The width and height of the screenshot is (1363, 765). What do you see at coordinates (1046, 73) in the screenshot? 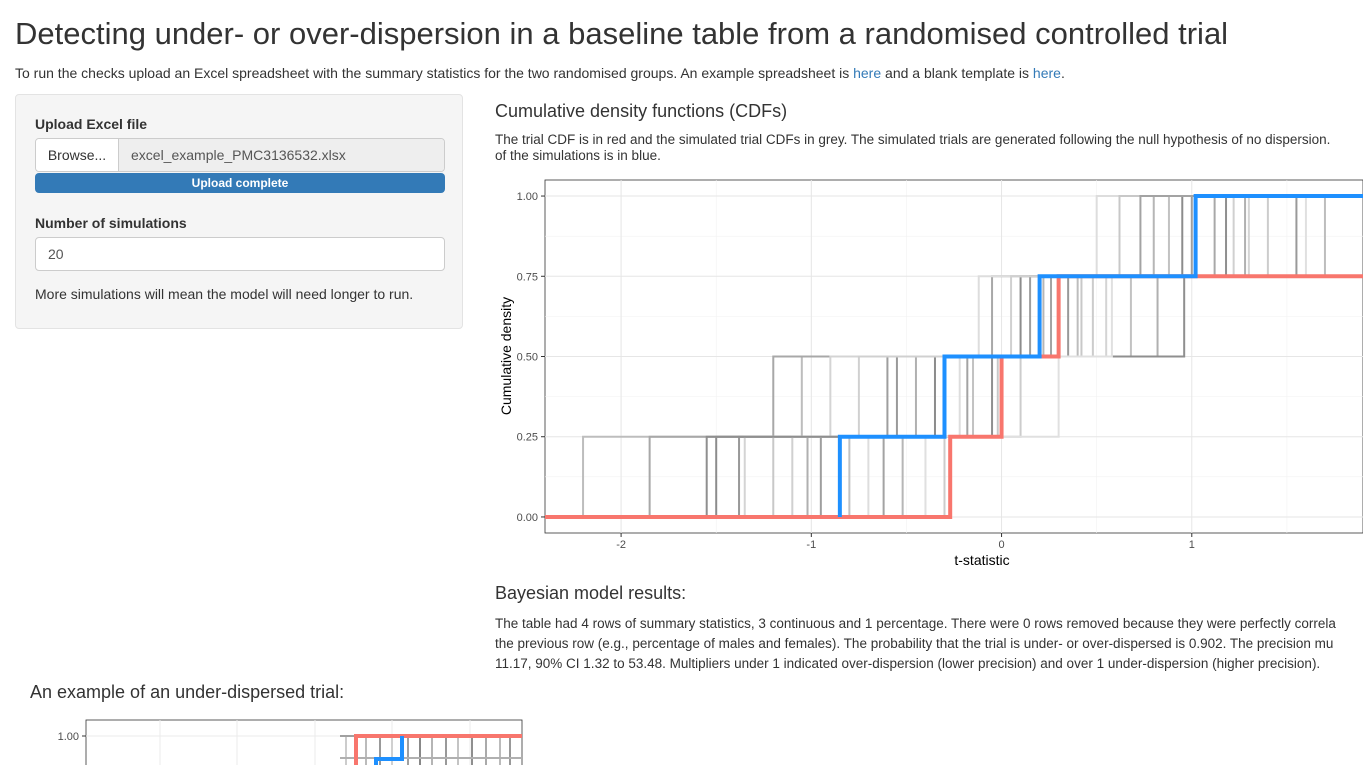
I see `blank-template-link: here` at bounding box center [1046, 73].